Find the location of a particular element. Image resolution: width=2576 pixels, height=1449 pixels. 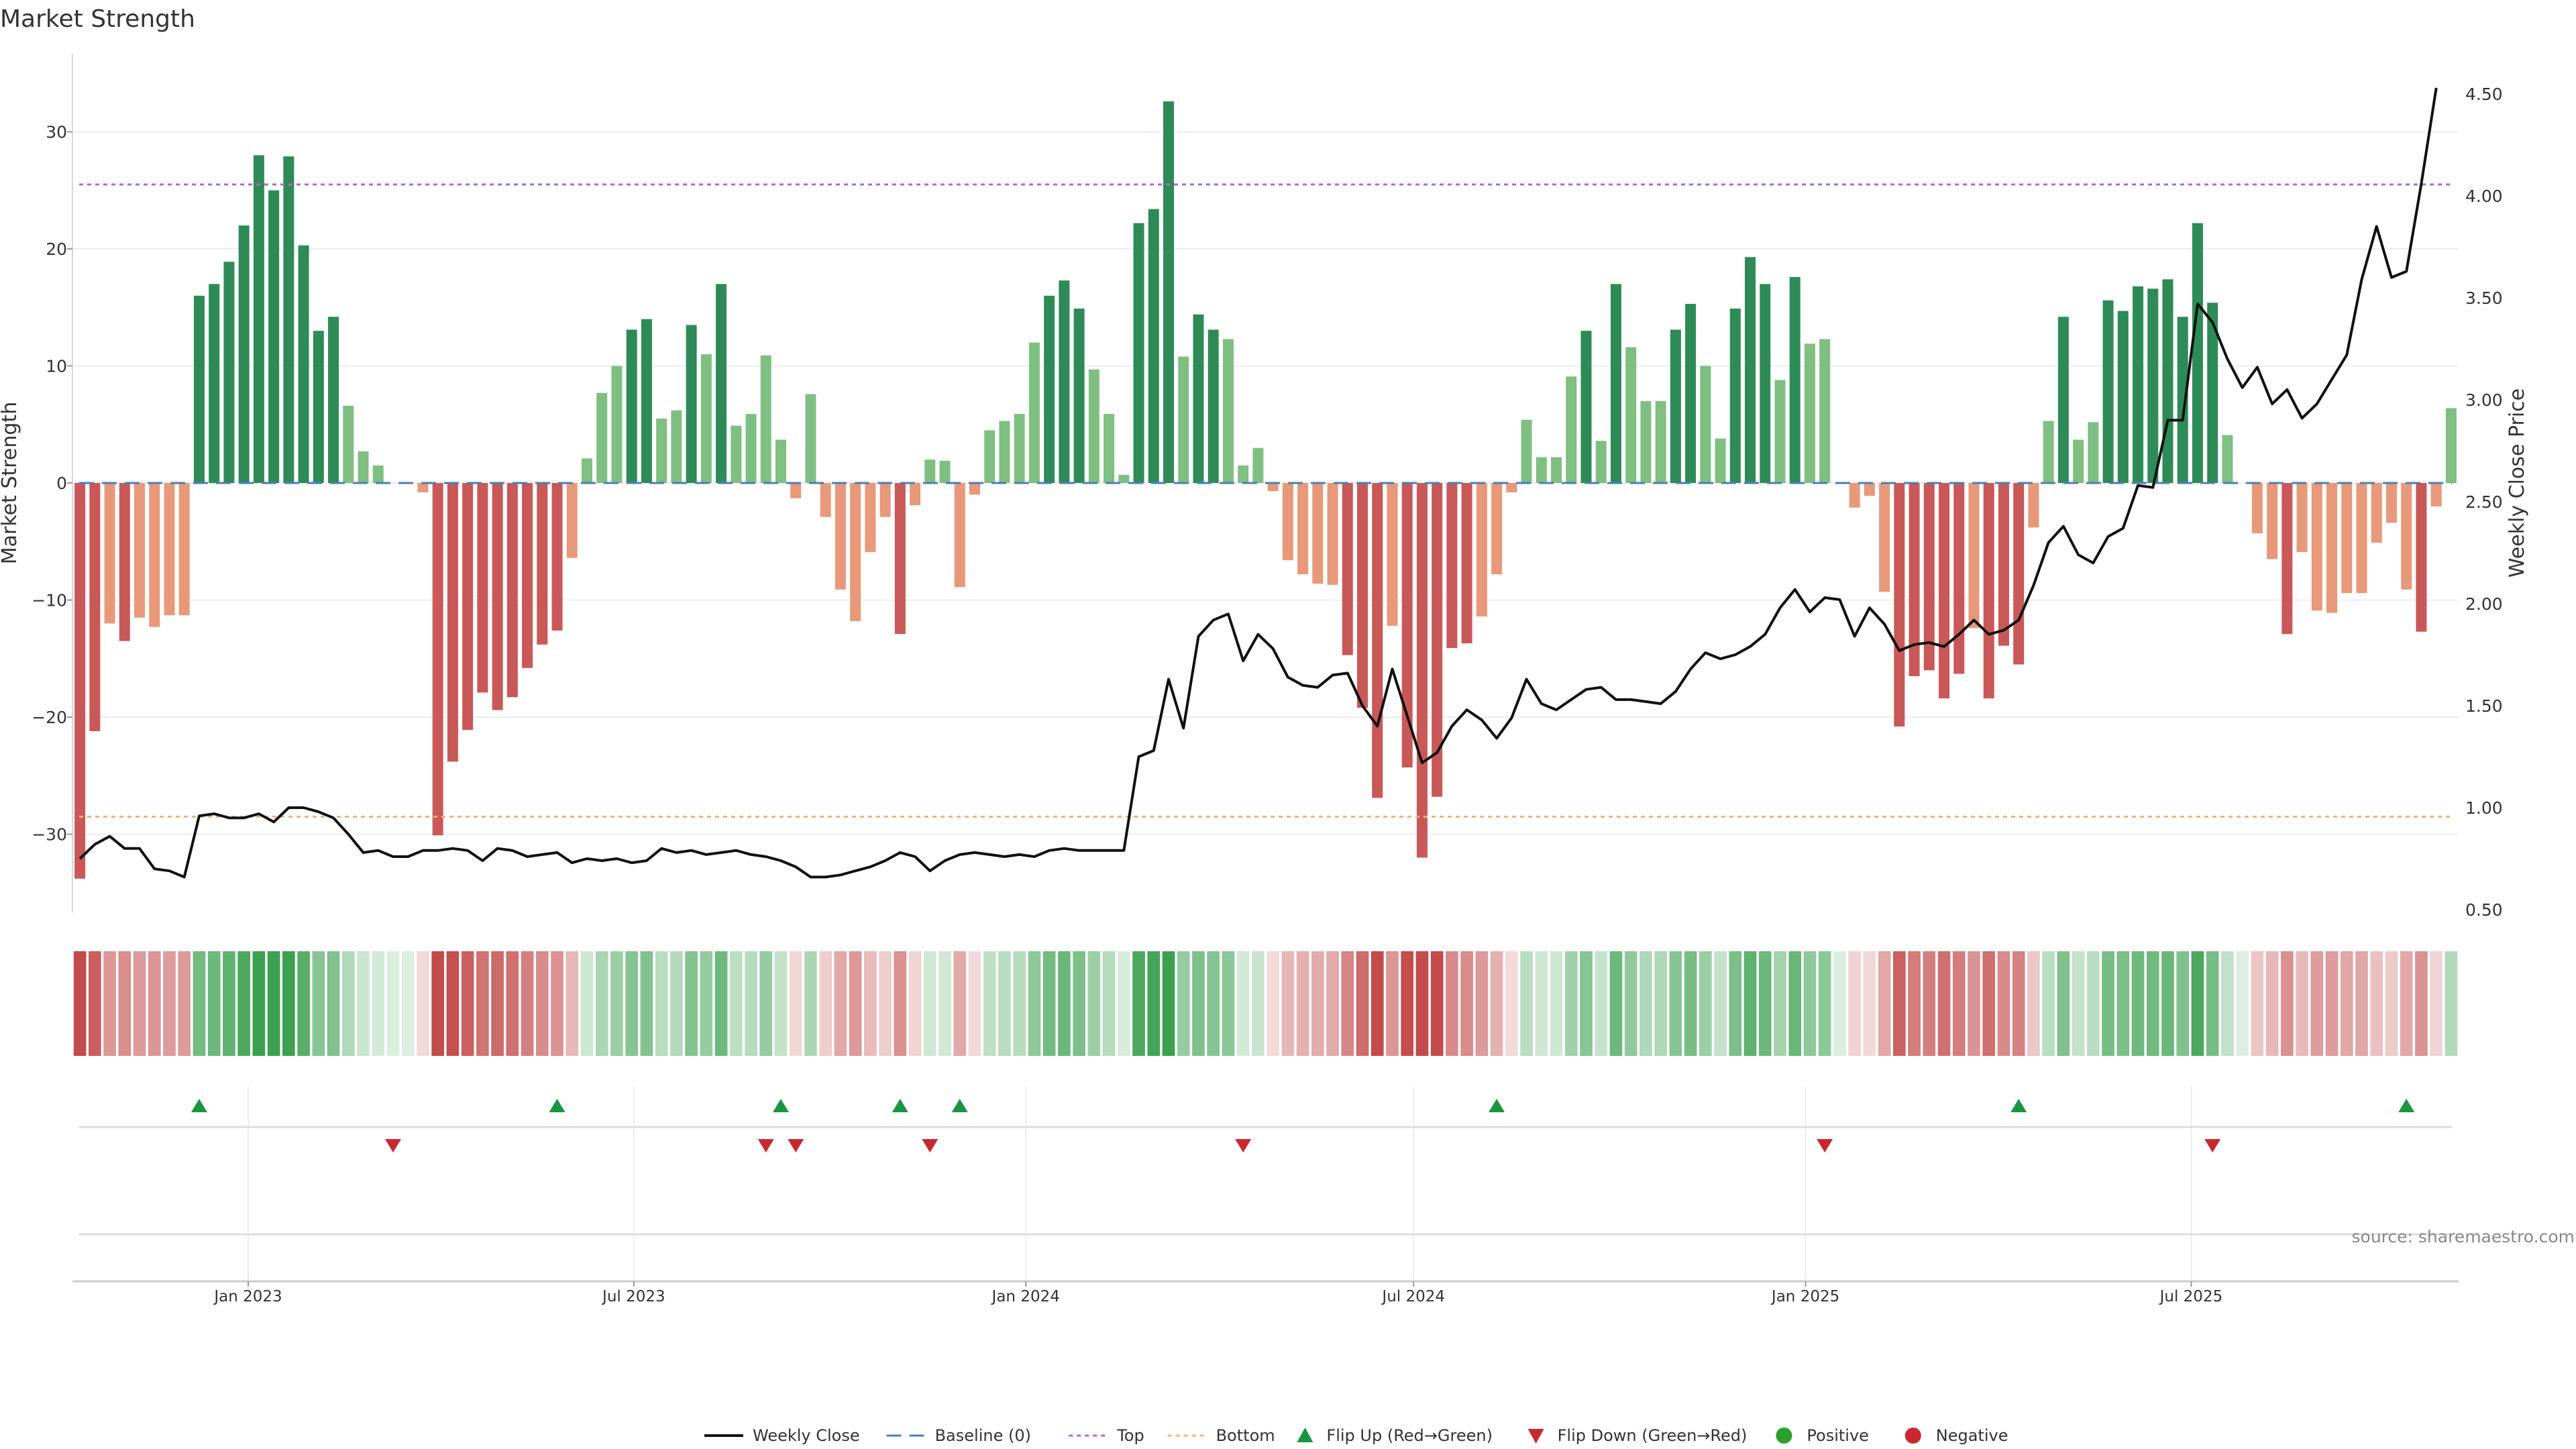

legend-item-positive: Positive is located at coordinates (1822, 1435).